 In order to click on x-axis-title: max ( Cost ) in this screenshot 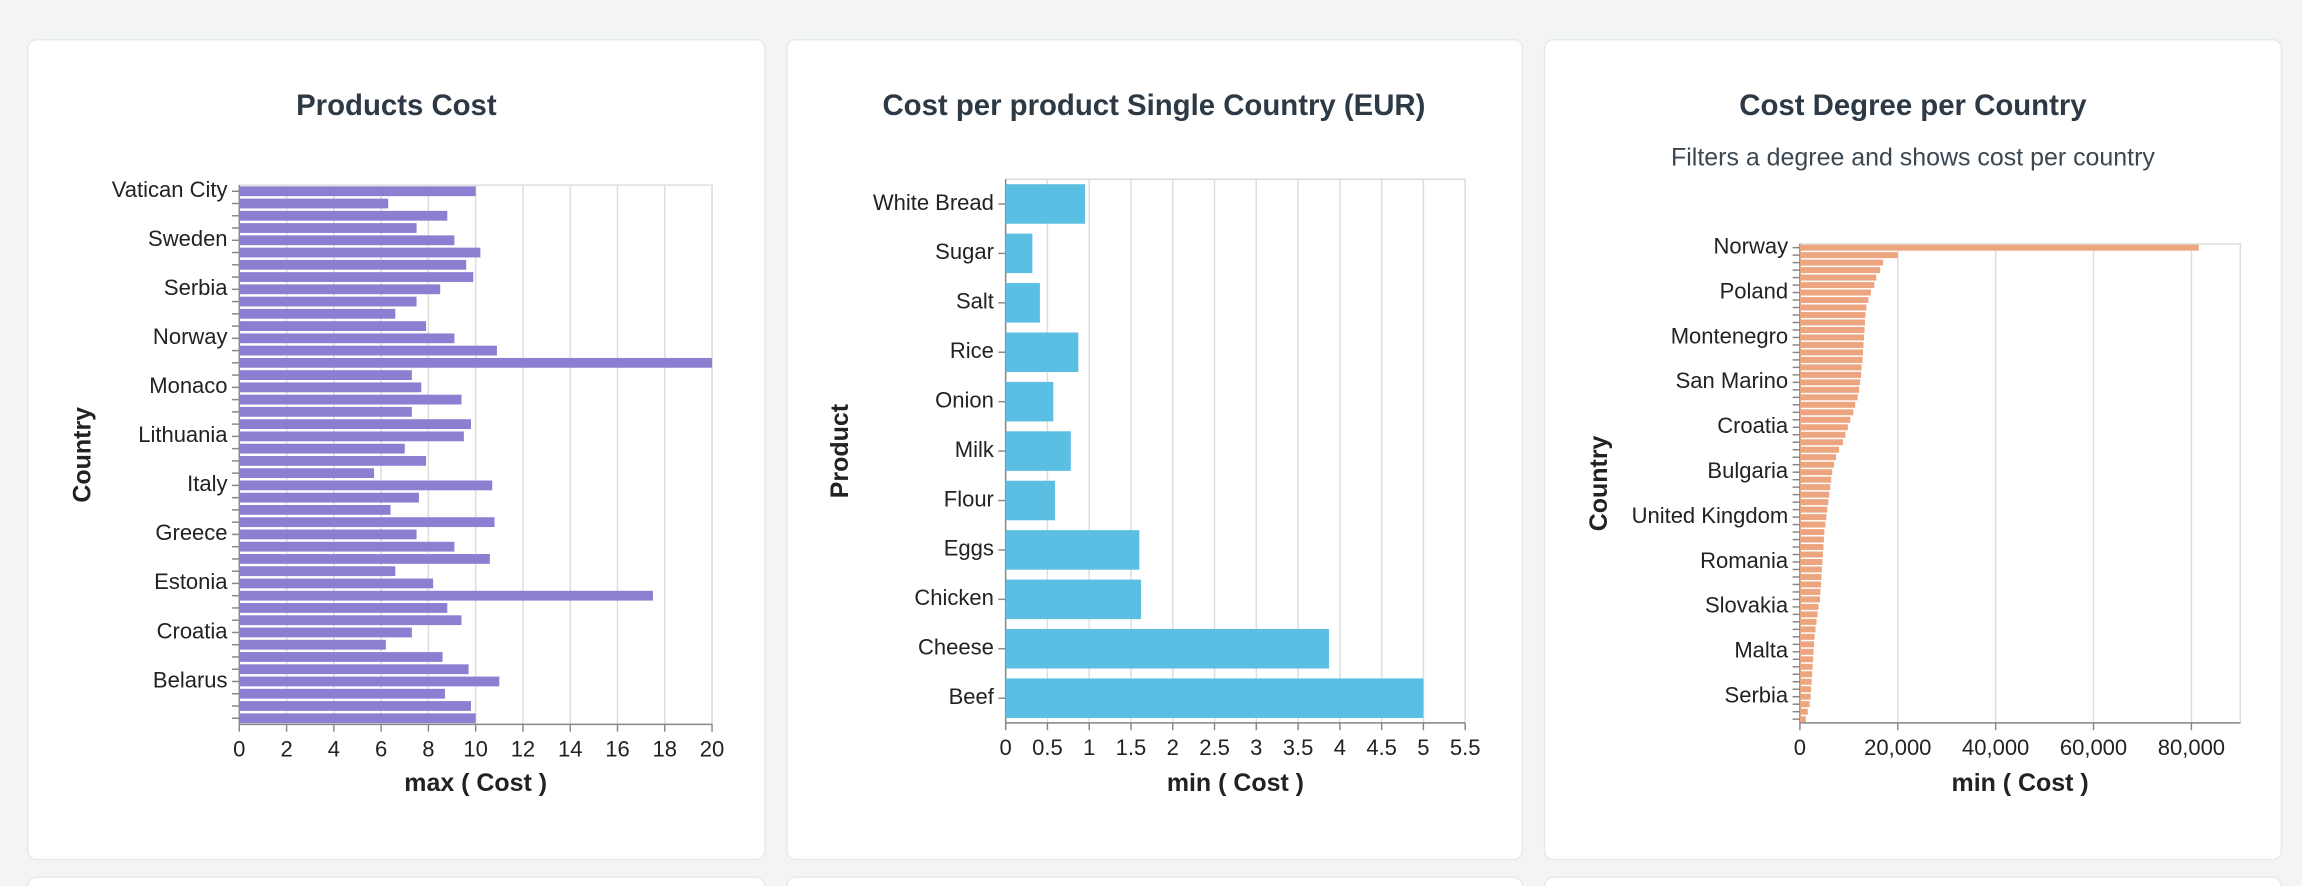, I will do `click(475, 783)`.